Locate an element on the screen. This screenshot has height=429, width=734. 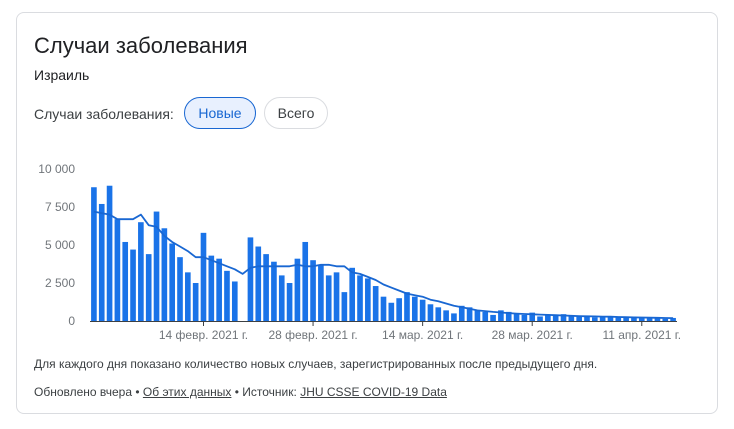
updated-text: Обновлено вчера is located at coordinates (83, 392).